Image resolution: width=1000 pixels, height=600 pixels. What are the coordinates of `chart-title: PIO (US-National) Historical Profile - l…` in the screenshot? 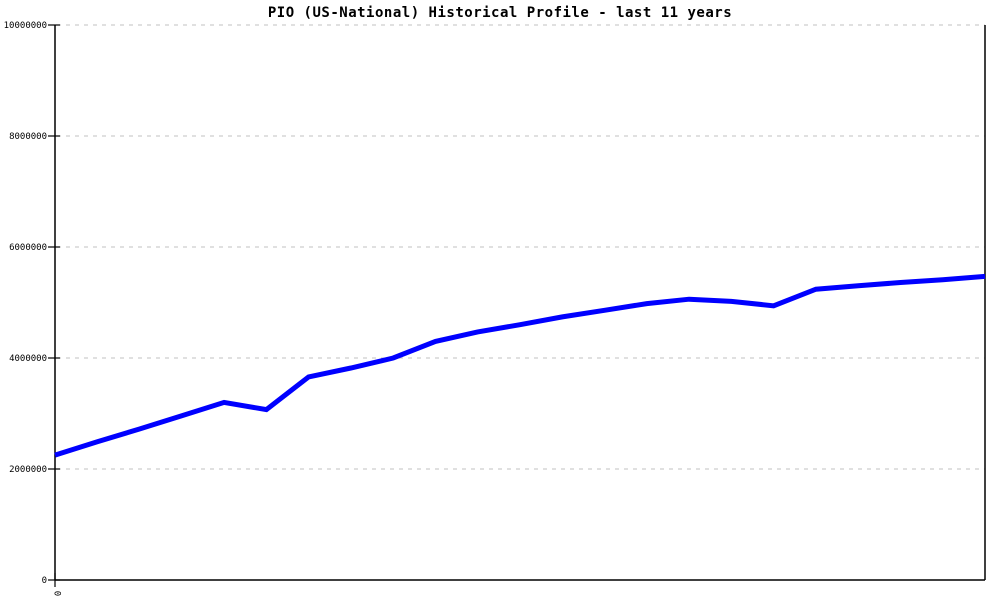 It's located at (500, 13).